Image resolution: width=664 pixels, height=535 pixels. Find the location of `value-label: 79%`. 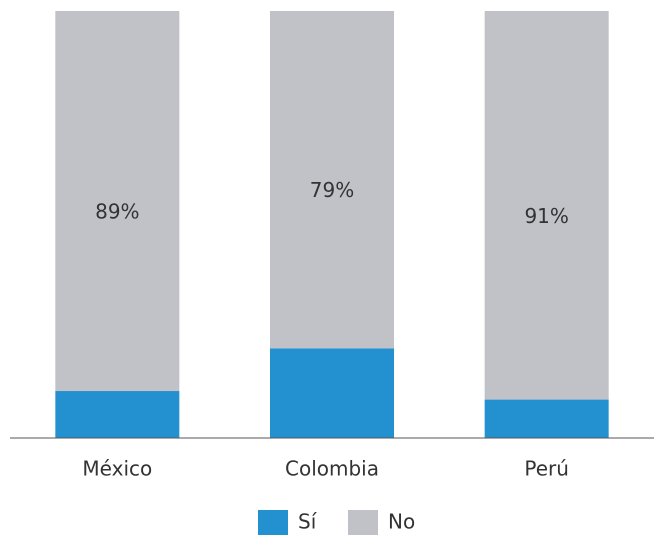

value-label: 79% is located at coordinates (332, 190).